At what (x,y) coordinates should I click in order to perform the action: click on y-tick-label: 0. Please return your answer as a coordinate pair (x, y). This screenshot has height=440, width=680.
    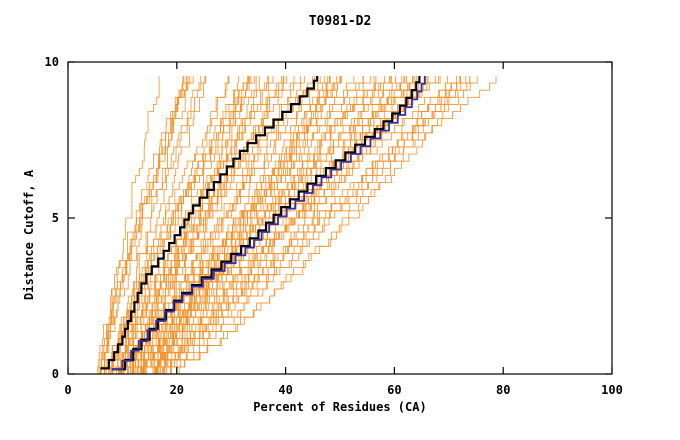
    Looking at the image, I should click on (55, 374).